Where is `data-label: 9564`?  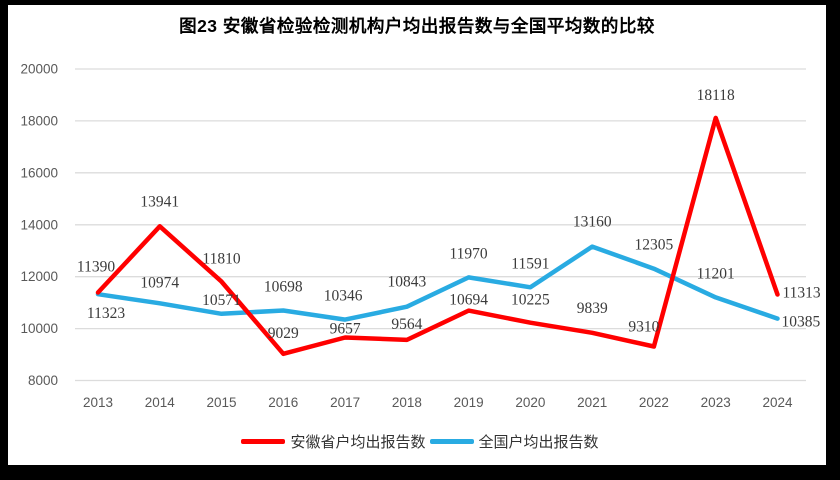 data-label: 9564 is located at coordinates (406, 324).